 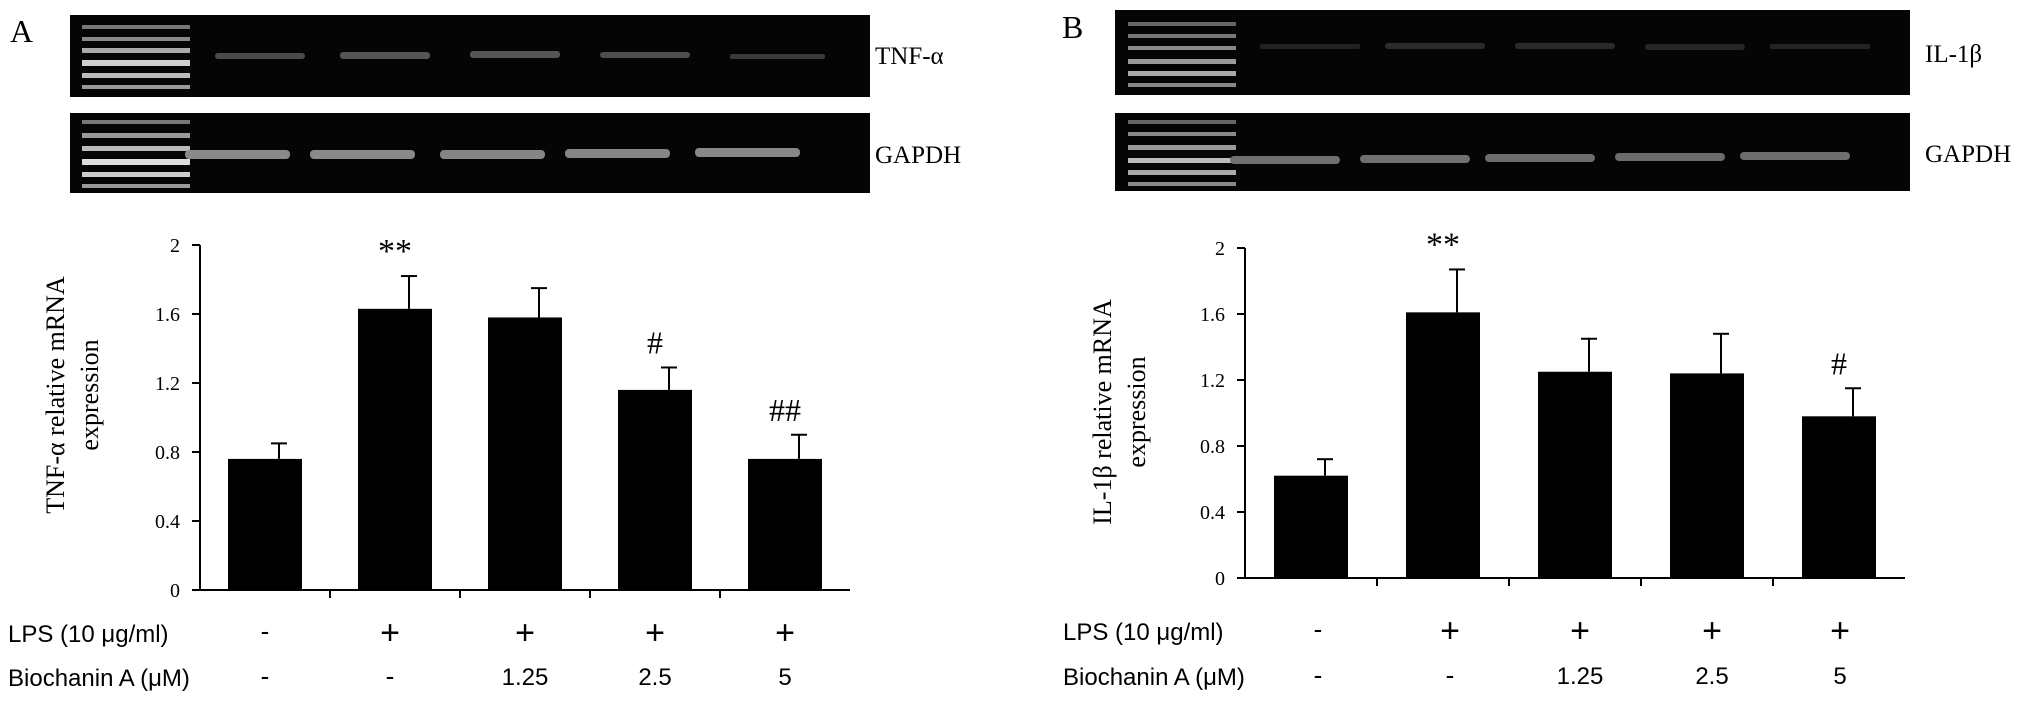 What do you see at coordinates (1119, 412) in the screenshot?
I see `panel-b-ylabel: IL-1β relative mRNA expression` at bounding box center [1119, 412].